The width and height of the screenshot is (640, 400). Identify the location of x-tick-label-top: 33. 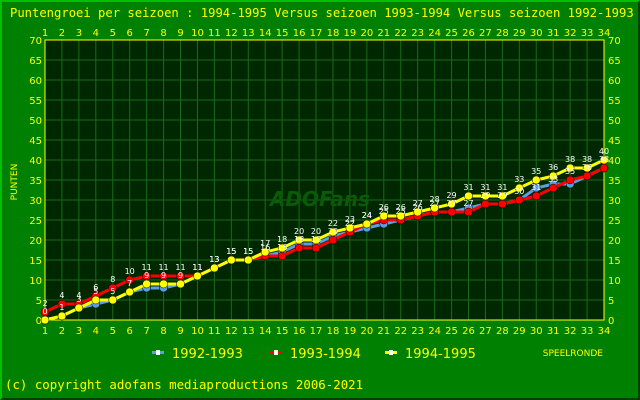
(587, 33).